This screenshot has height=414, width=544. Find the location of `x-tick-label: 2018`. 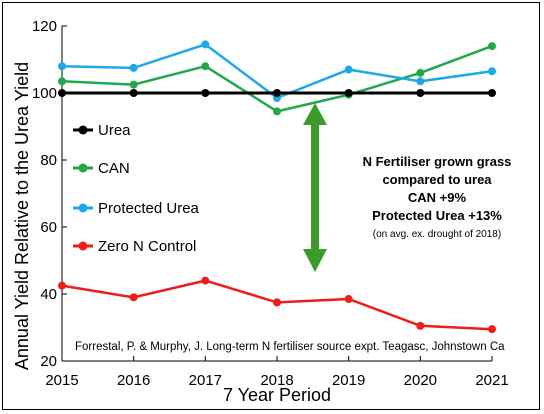

x-tick-label: 2018 is located at coordinates (276, 380).